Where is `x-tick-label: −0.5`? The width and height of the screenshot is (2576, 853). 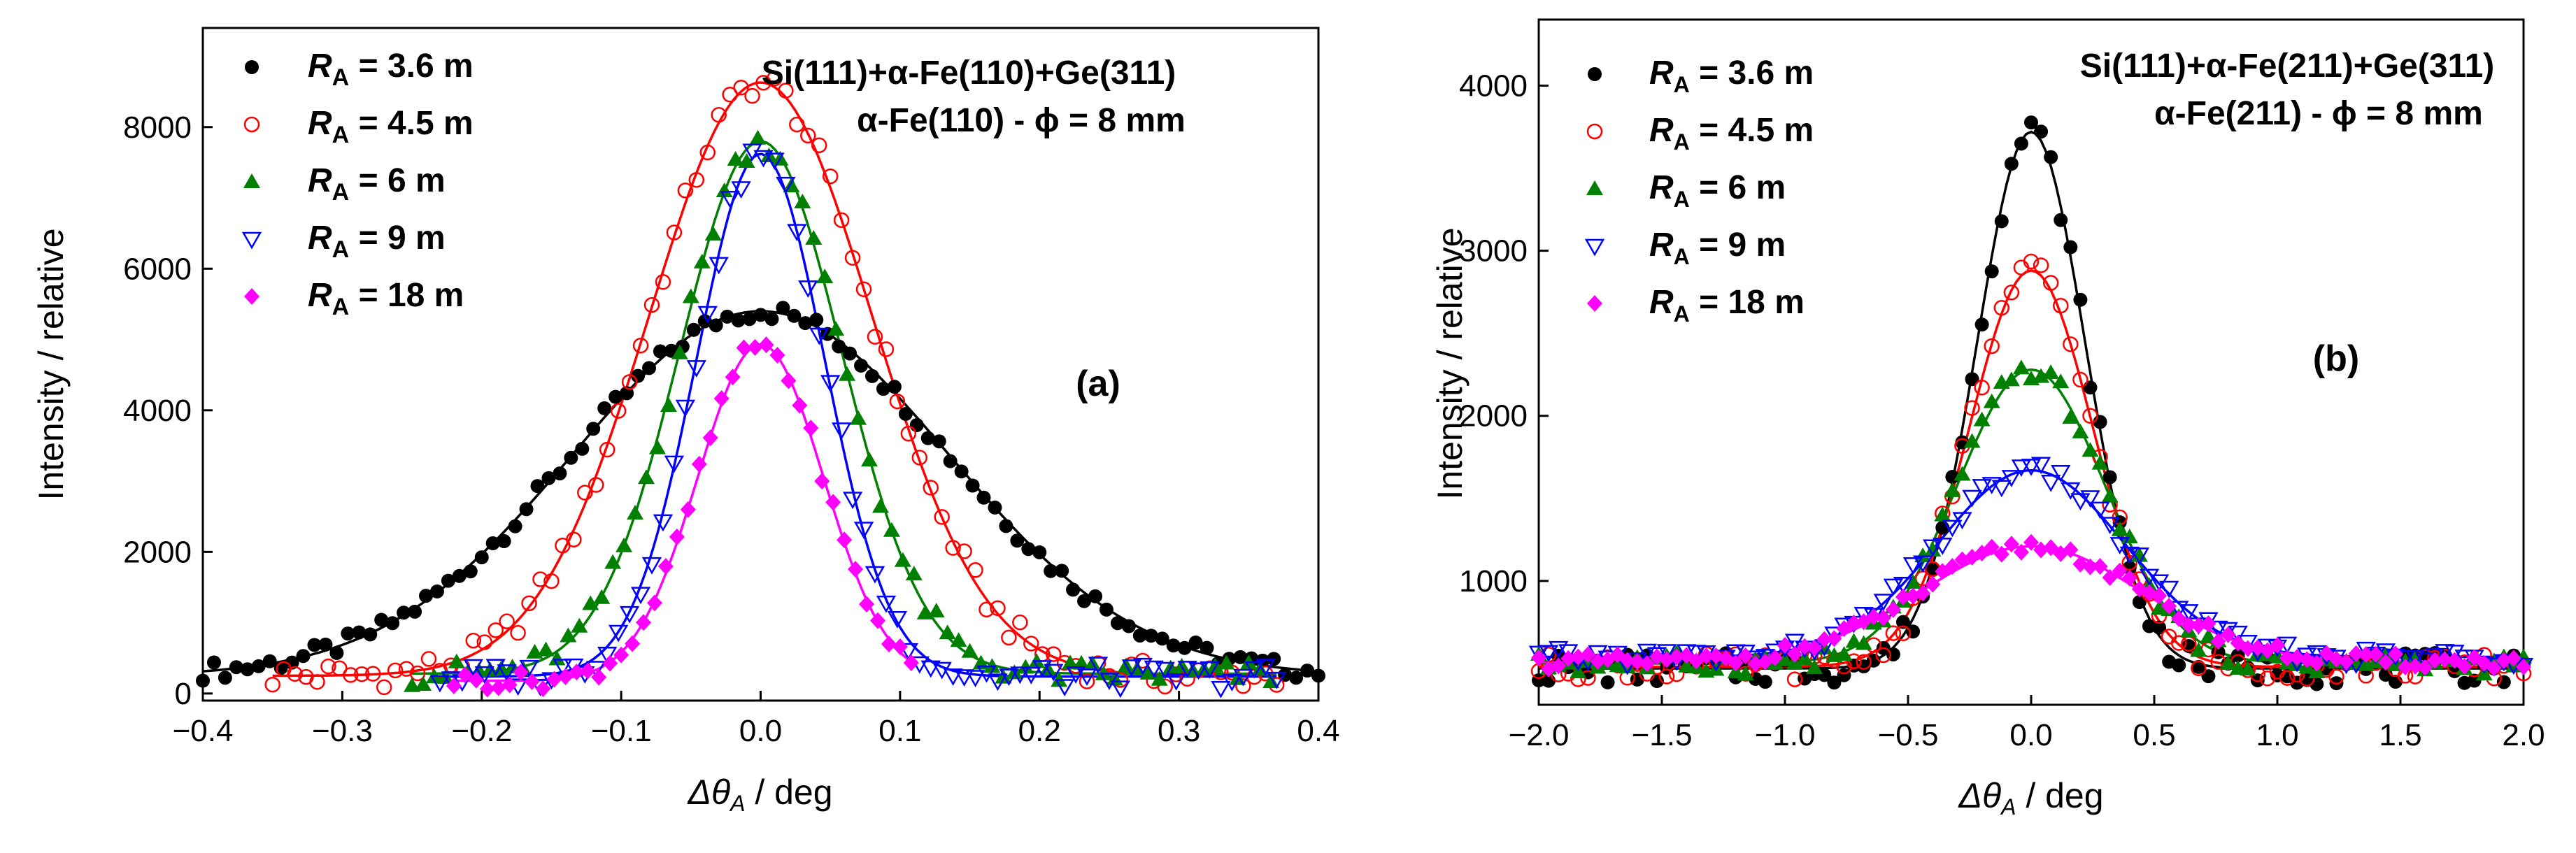 x-tick-label: −0.5 is located at coordinates (1908, 735).